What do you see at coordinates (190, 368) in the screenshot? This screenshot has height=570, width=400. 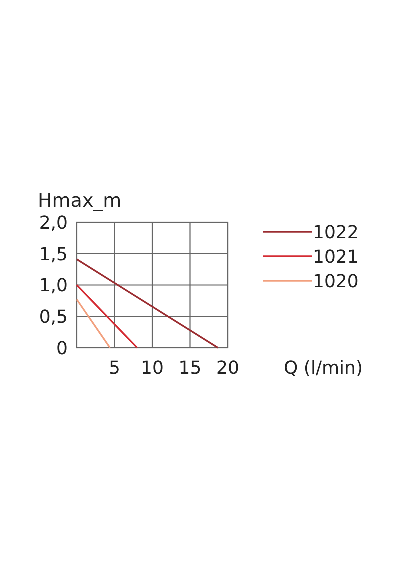 I see `x-tick-label: 15` at bounding box center [190, 368].